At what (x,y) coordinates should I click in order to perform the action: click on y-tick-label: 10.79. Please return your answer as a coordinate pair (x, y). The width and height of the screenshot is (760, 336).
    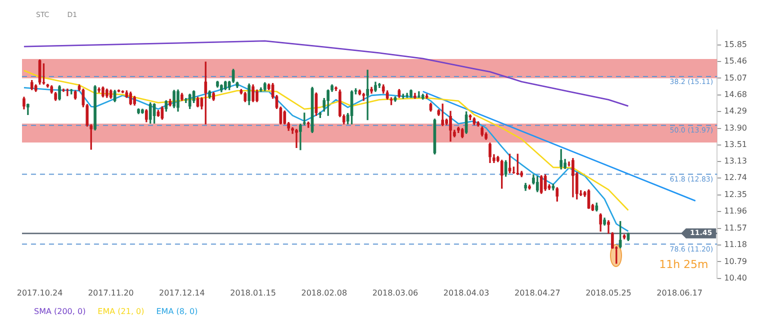
    Looking at the image, I should click on (736, 261).